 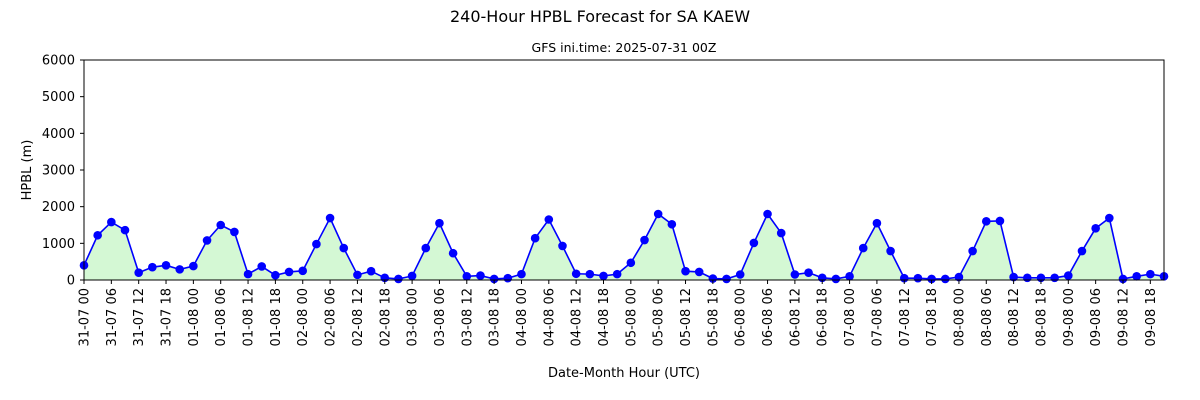 I want to click on chart-subtitle: GFS ini.time: 2025-07-31 00Z, so click(x=624, y=47).